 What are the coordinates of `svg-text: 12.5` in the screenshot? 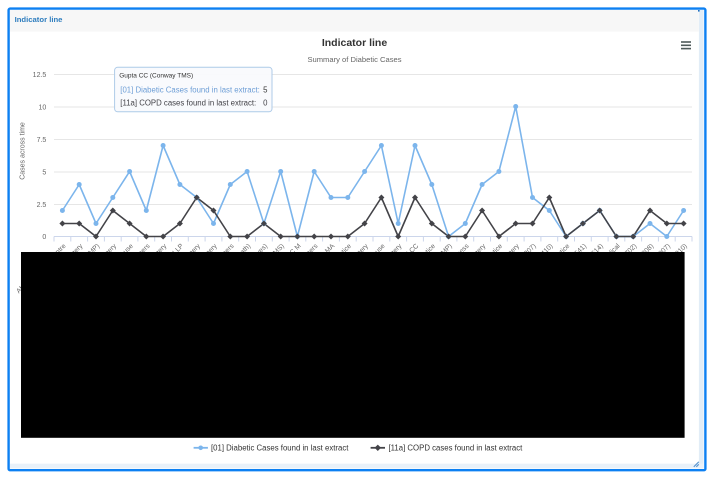 It's located at (40, 75).